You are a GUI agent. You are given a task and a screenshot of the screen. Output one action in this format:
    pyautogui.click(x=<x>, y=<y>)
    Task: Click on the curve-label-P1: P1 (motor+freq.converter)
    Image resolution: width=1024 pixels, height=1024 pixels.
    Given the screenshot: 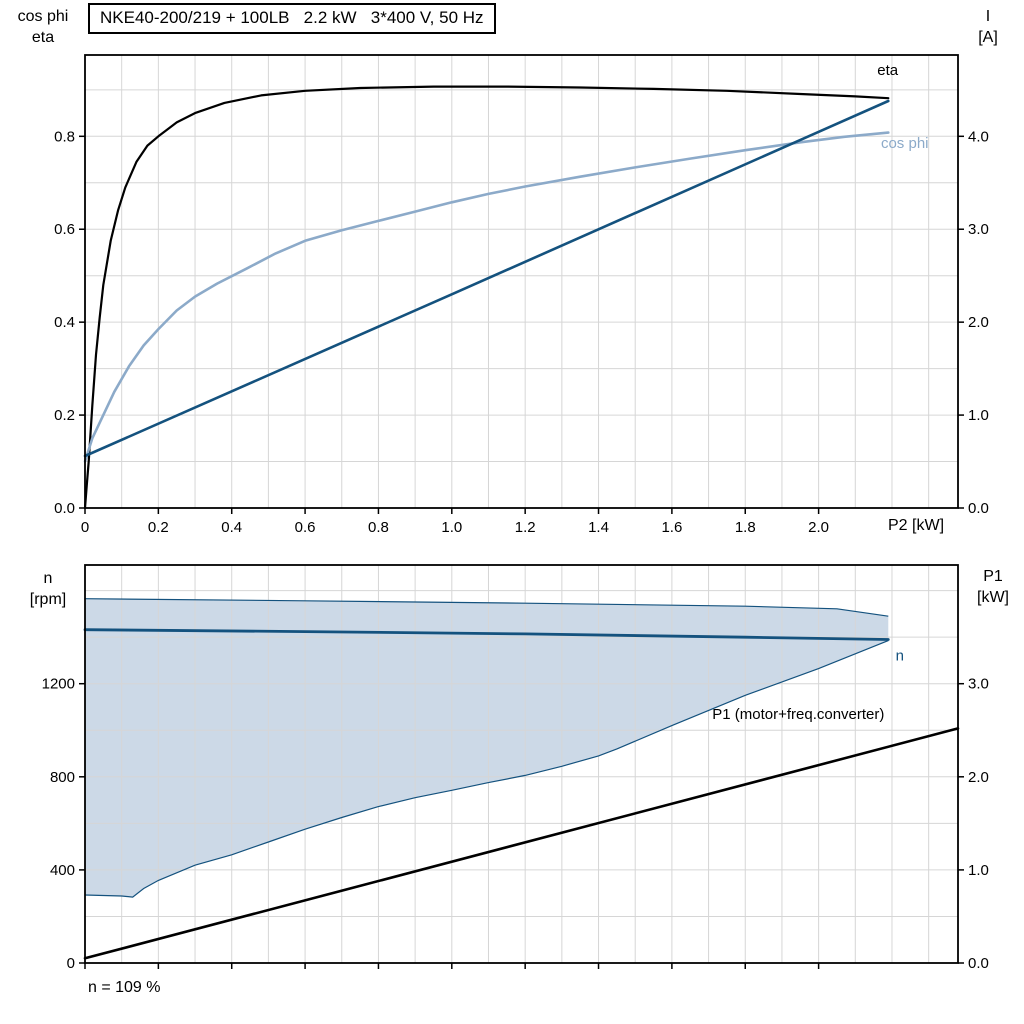 What is the action you would take?
    pyautogui.click(x=798, y=714)
    